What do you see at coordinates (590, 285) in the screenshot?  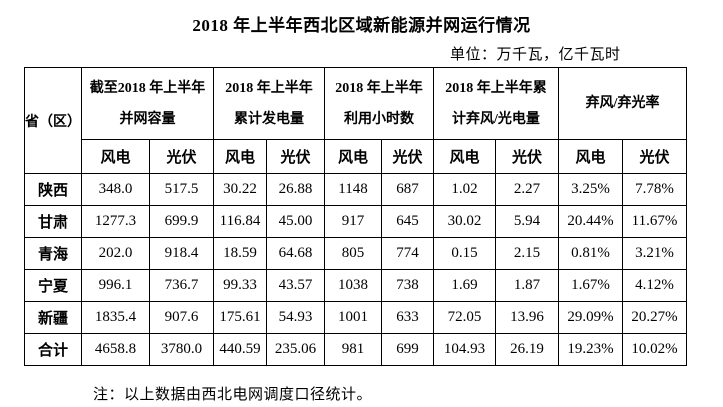 I see `table-cell: 1.67%` at bounding box center [590, 285].